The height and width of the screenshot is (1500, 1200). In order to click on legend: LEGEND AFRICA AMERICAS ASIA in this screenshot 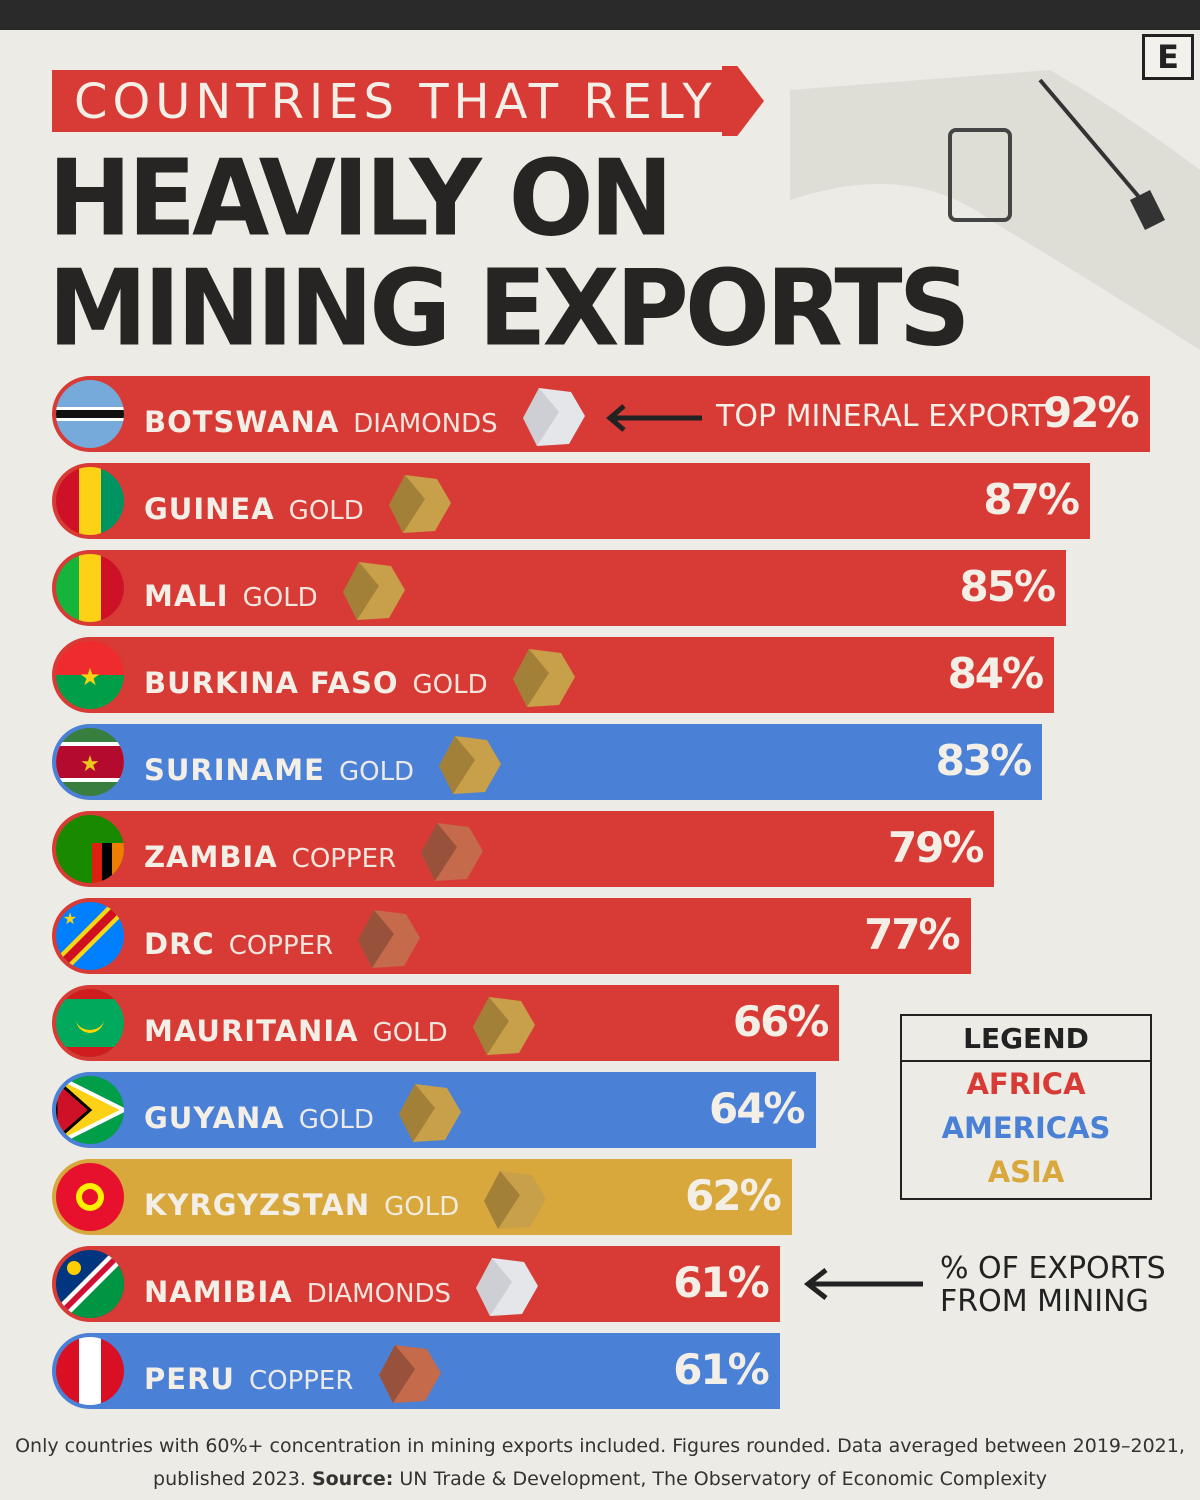, I will do `click(1026, 1107)`.